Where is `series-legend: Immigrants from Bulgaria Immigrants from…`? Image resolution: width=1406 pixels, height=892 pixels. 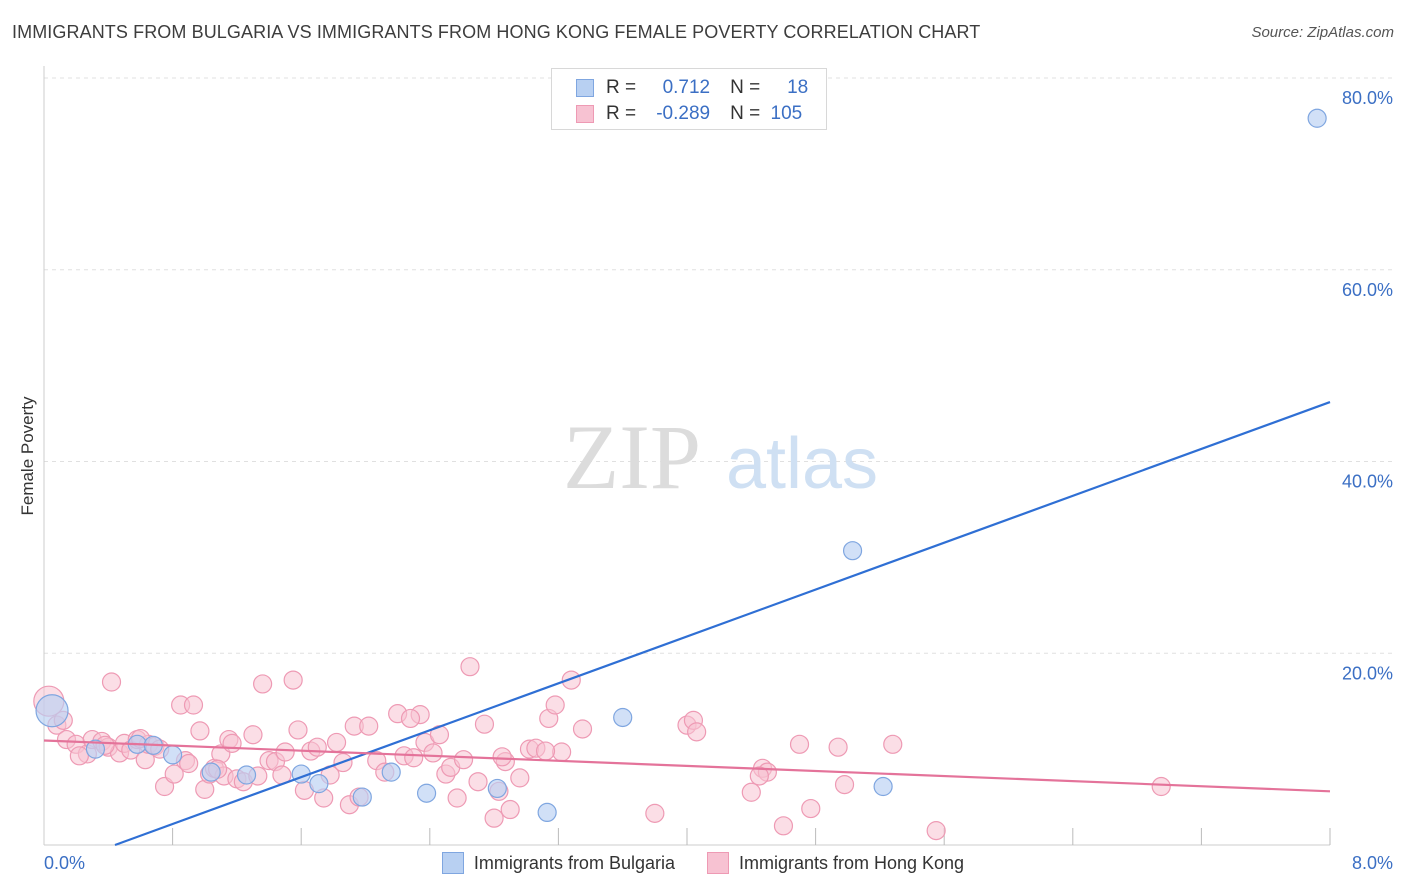 series-legend: Immigrants from Bulgaria Immigrants from… is located at coordinates (703, 863).